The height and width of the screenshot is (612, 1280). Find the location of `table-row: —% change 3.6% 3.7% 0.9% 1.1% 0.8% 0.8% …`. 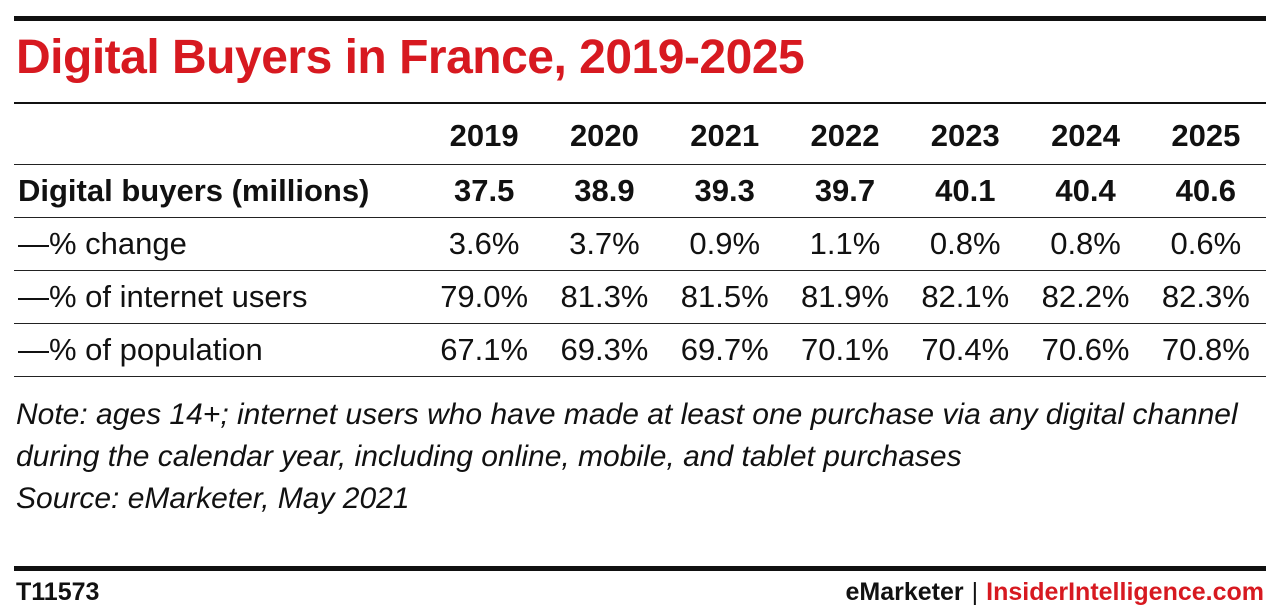

table-row: —% change 3.6% 3.7% 0.9% 1.1% 0.8% 0.8% … is located at coordinates (640, 244).